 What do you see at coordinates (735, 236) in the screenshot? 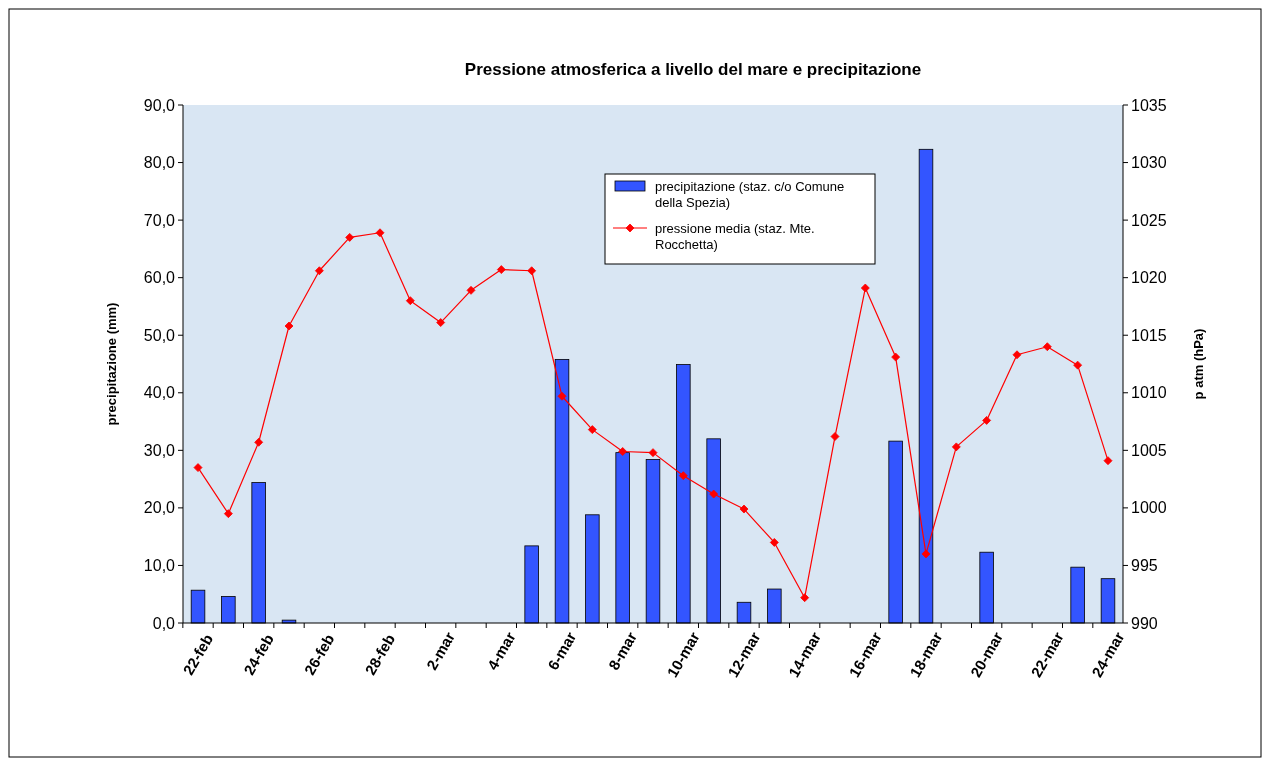
I see `legend-label: pressione media (staz. Mte. Rocchetta)` at bounding box center [735, 236].